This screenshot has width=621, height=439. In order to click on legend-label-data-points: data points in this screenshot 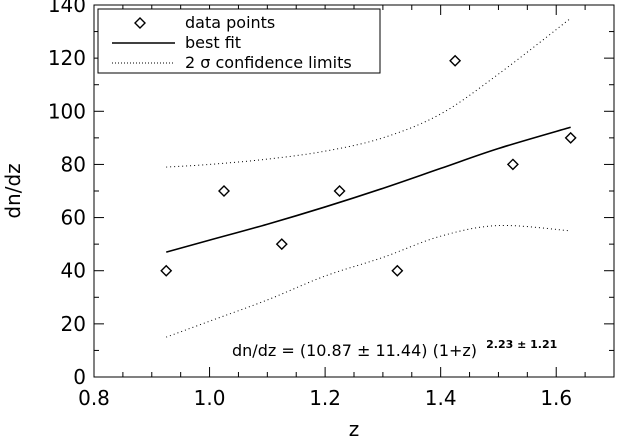, I will do `click(230, 22)`.